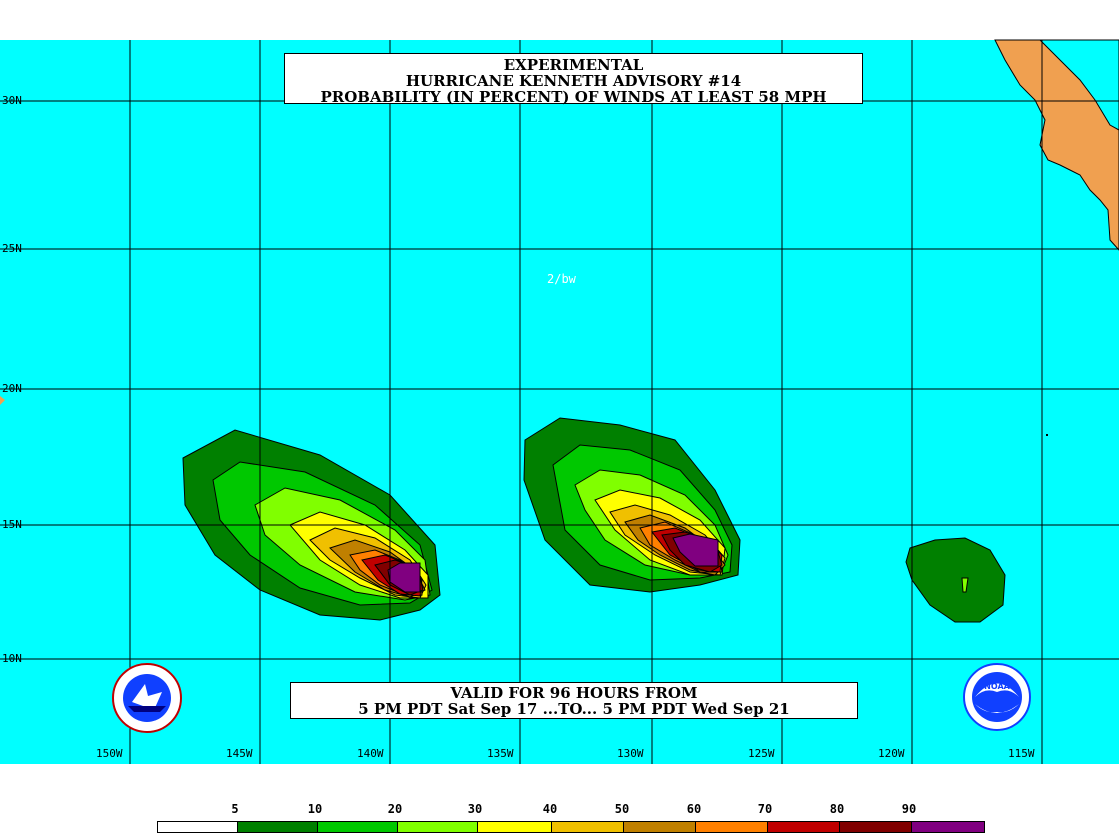 This screenshot has width=1119, height=839. What do you see at coordinates (12, 524) in the screenshot?
I see `lat-label-15n: 15N` at bounding box center [12, 524].